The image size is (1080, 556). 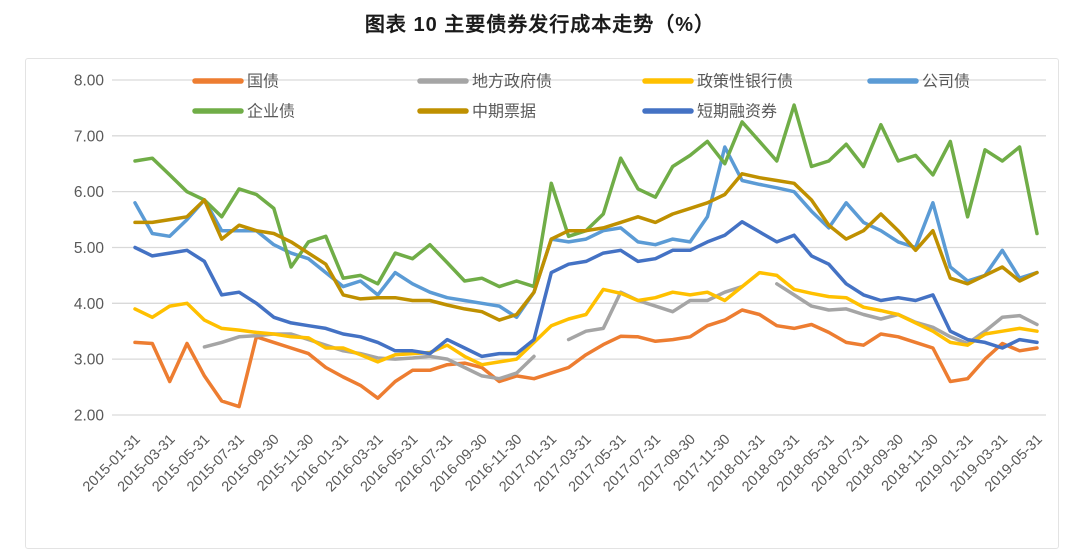 I want to click on legend-item: 国债, so click(x=235, y=82).